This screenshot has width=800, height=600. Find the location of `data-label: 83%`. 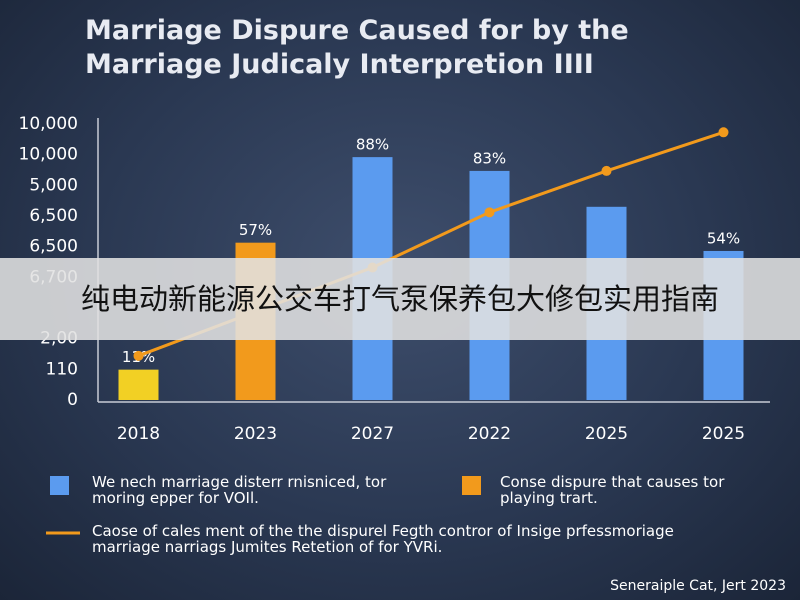

data-label: 83% is located at coordinates (489, 158).